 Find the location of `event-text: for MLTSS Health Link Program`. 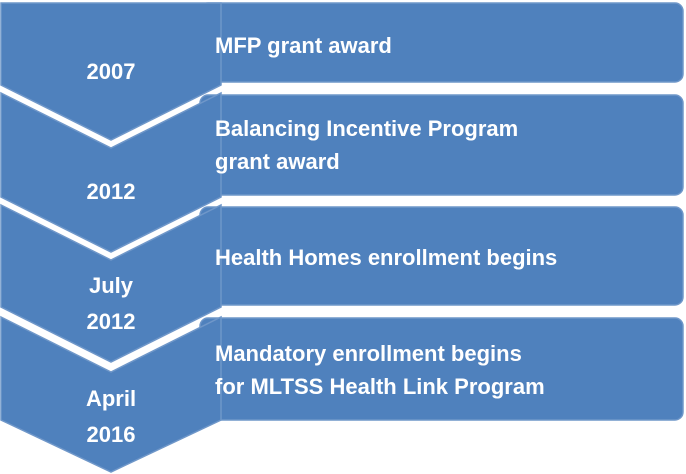

event-text: for MLTSS Health Link Program is located at coordinates (380, 386).